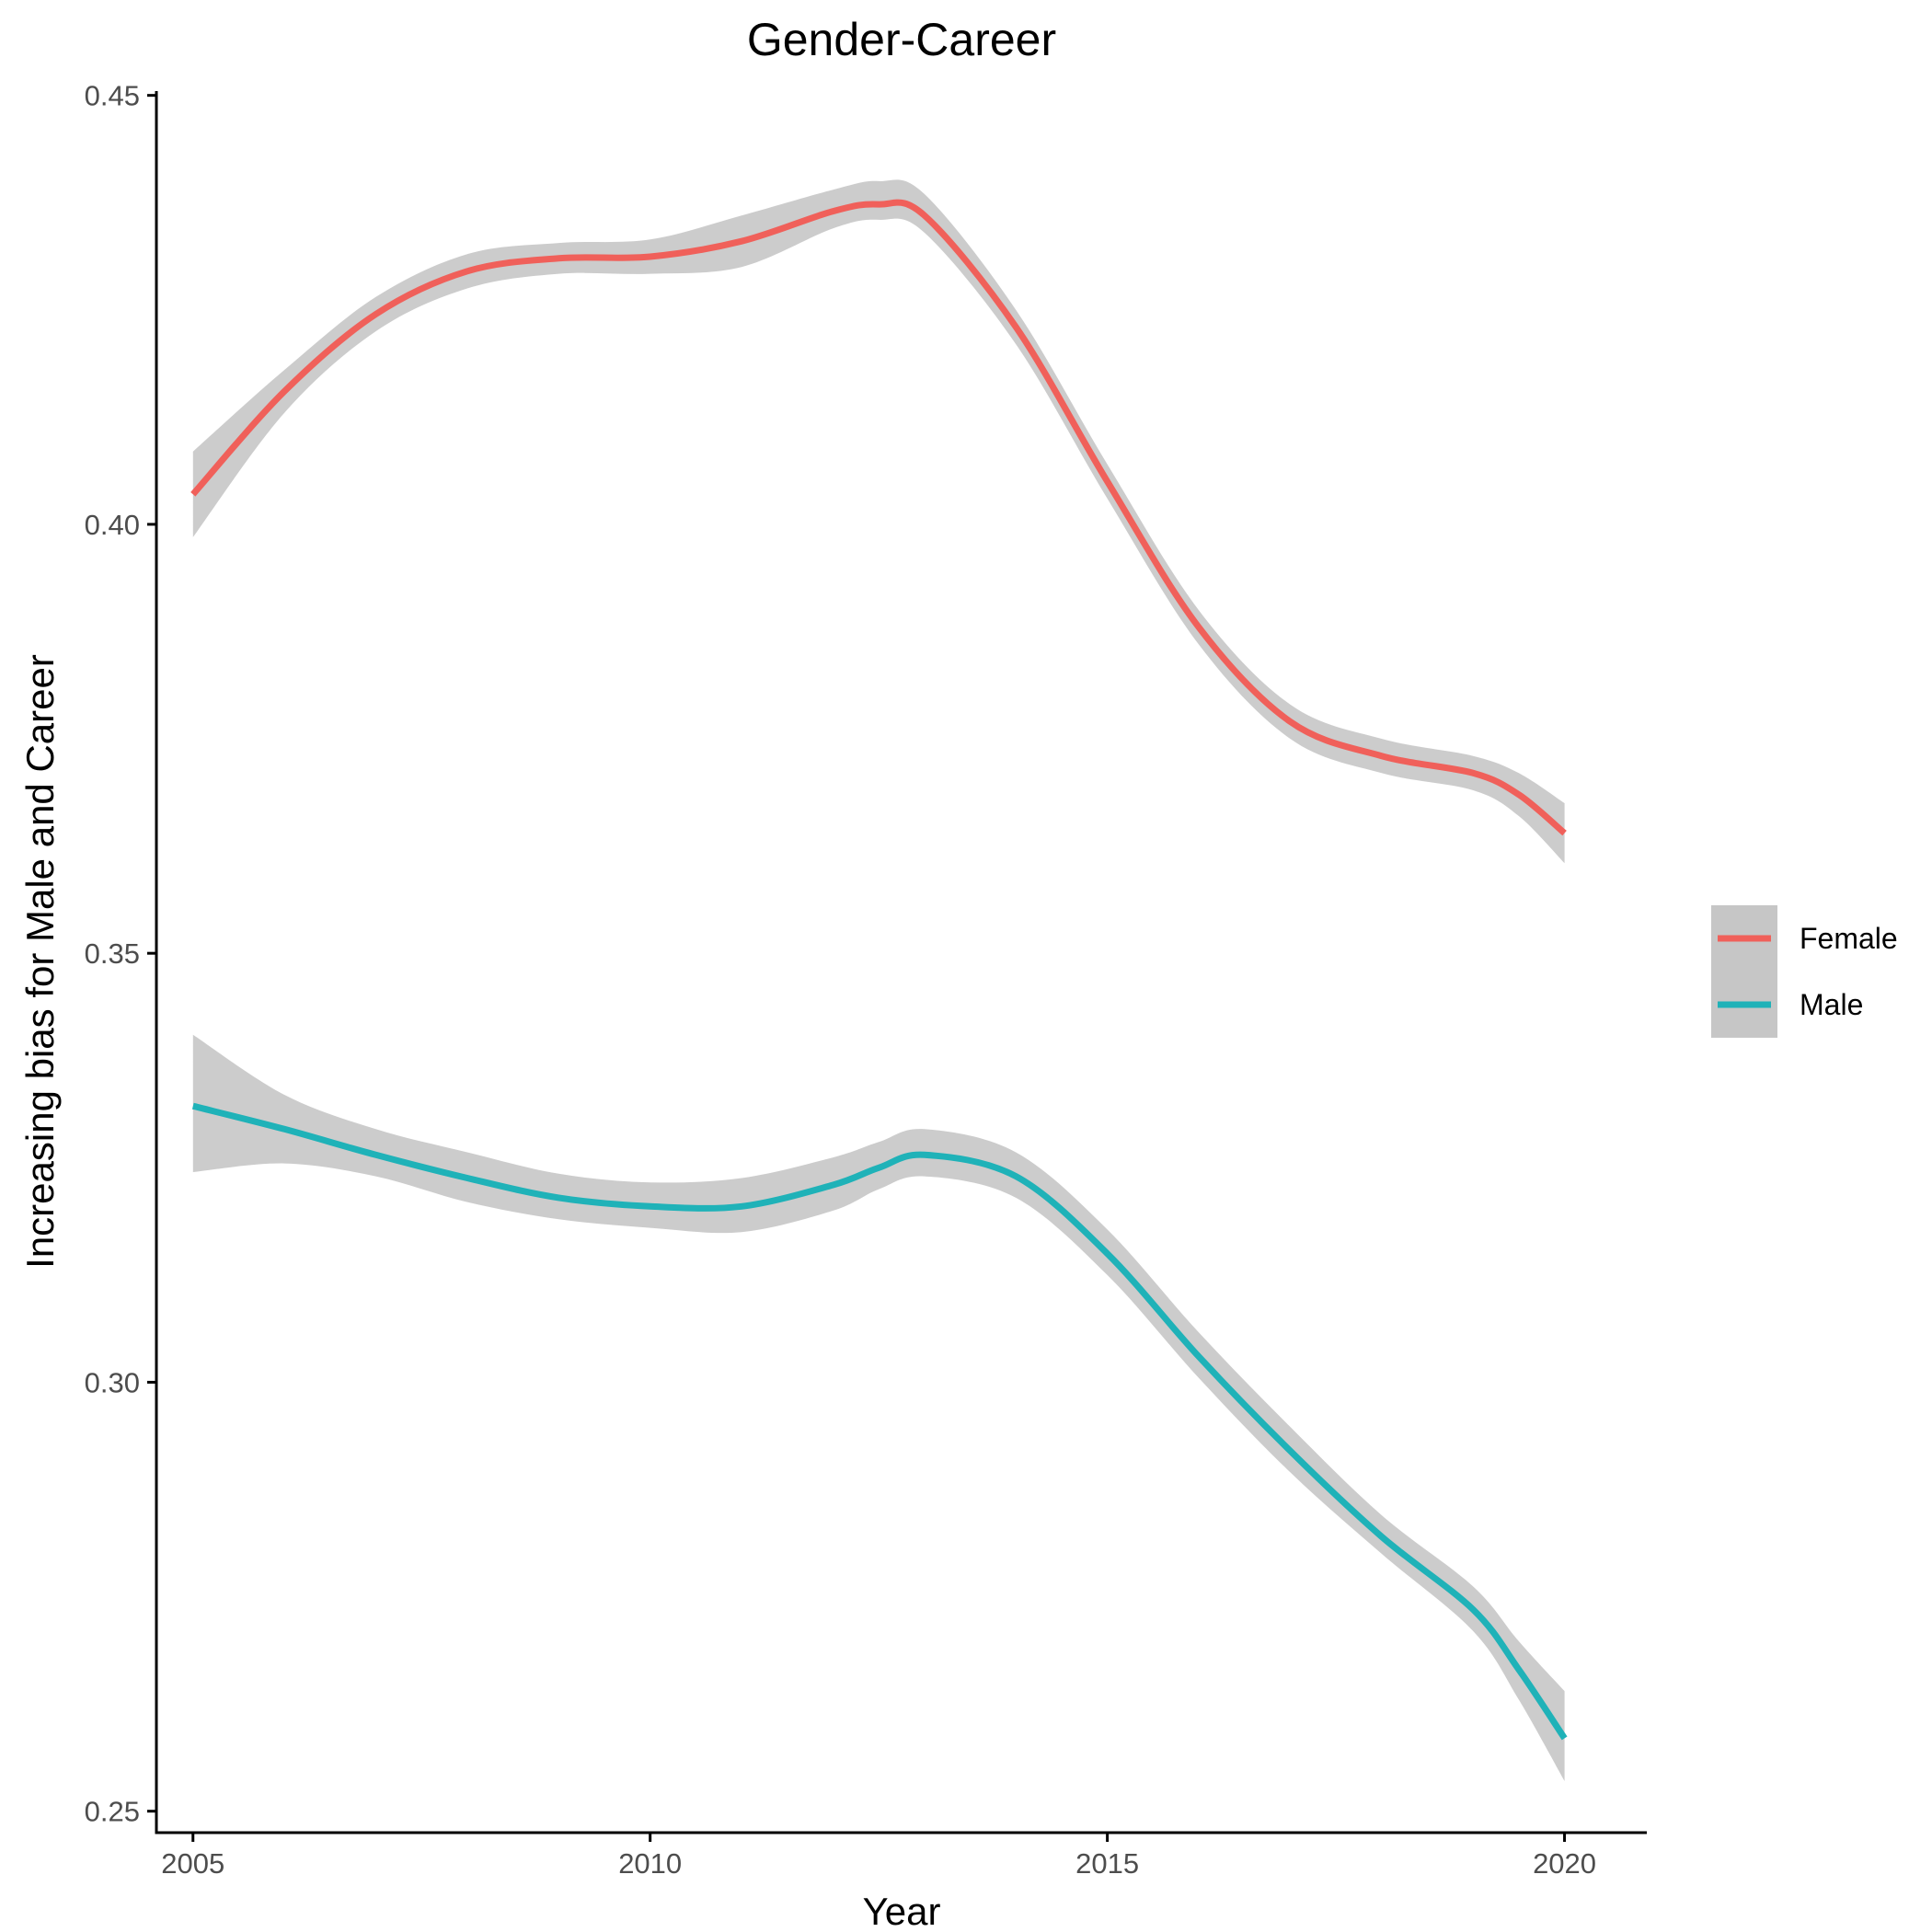 The image size is (1932, 1932). I want to click on y-tick-label: 0.25, so click(112, 1812).